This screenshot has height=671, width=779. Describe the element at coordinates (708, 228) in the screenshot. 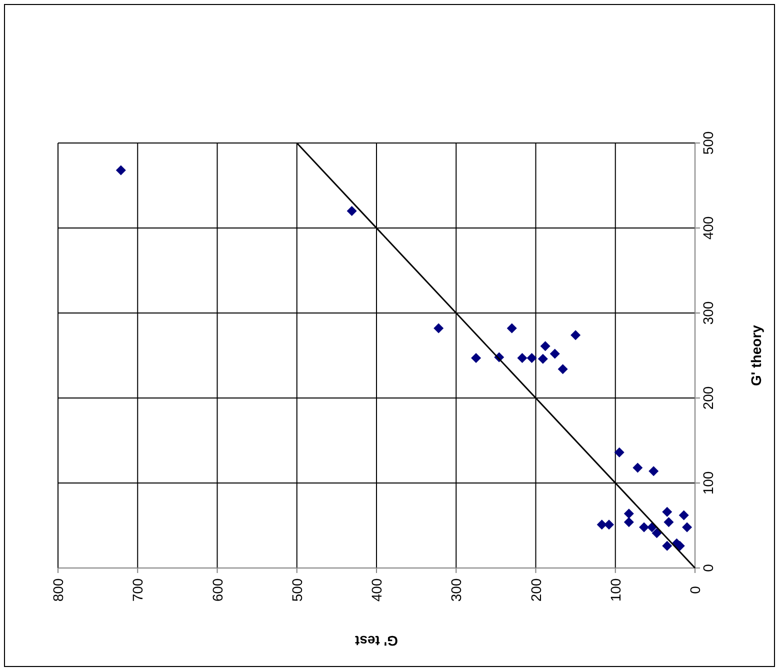

I see `y-tick-label: 400` at that location.